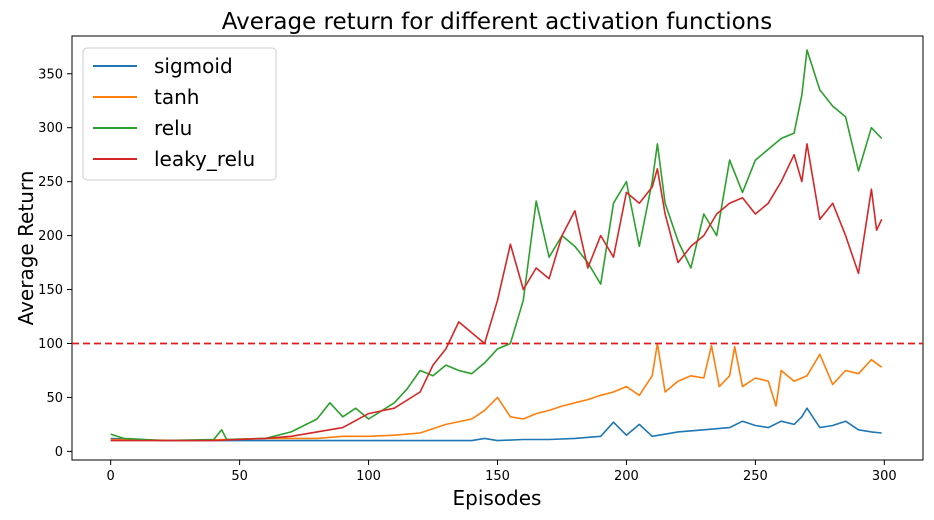 The width and height of the screenshot is (934, 520). Describe the element at coordinates (50, 344) in the screenshot. I see `y-tick-label: 100` at that location.